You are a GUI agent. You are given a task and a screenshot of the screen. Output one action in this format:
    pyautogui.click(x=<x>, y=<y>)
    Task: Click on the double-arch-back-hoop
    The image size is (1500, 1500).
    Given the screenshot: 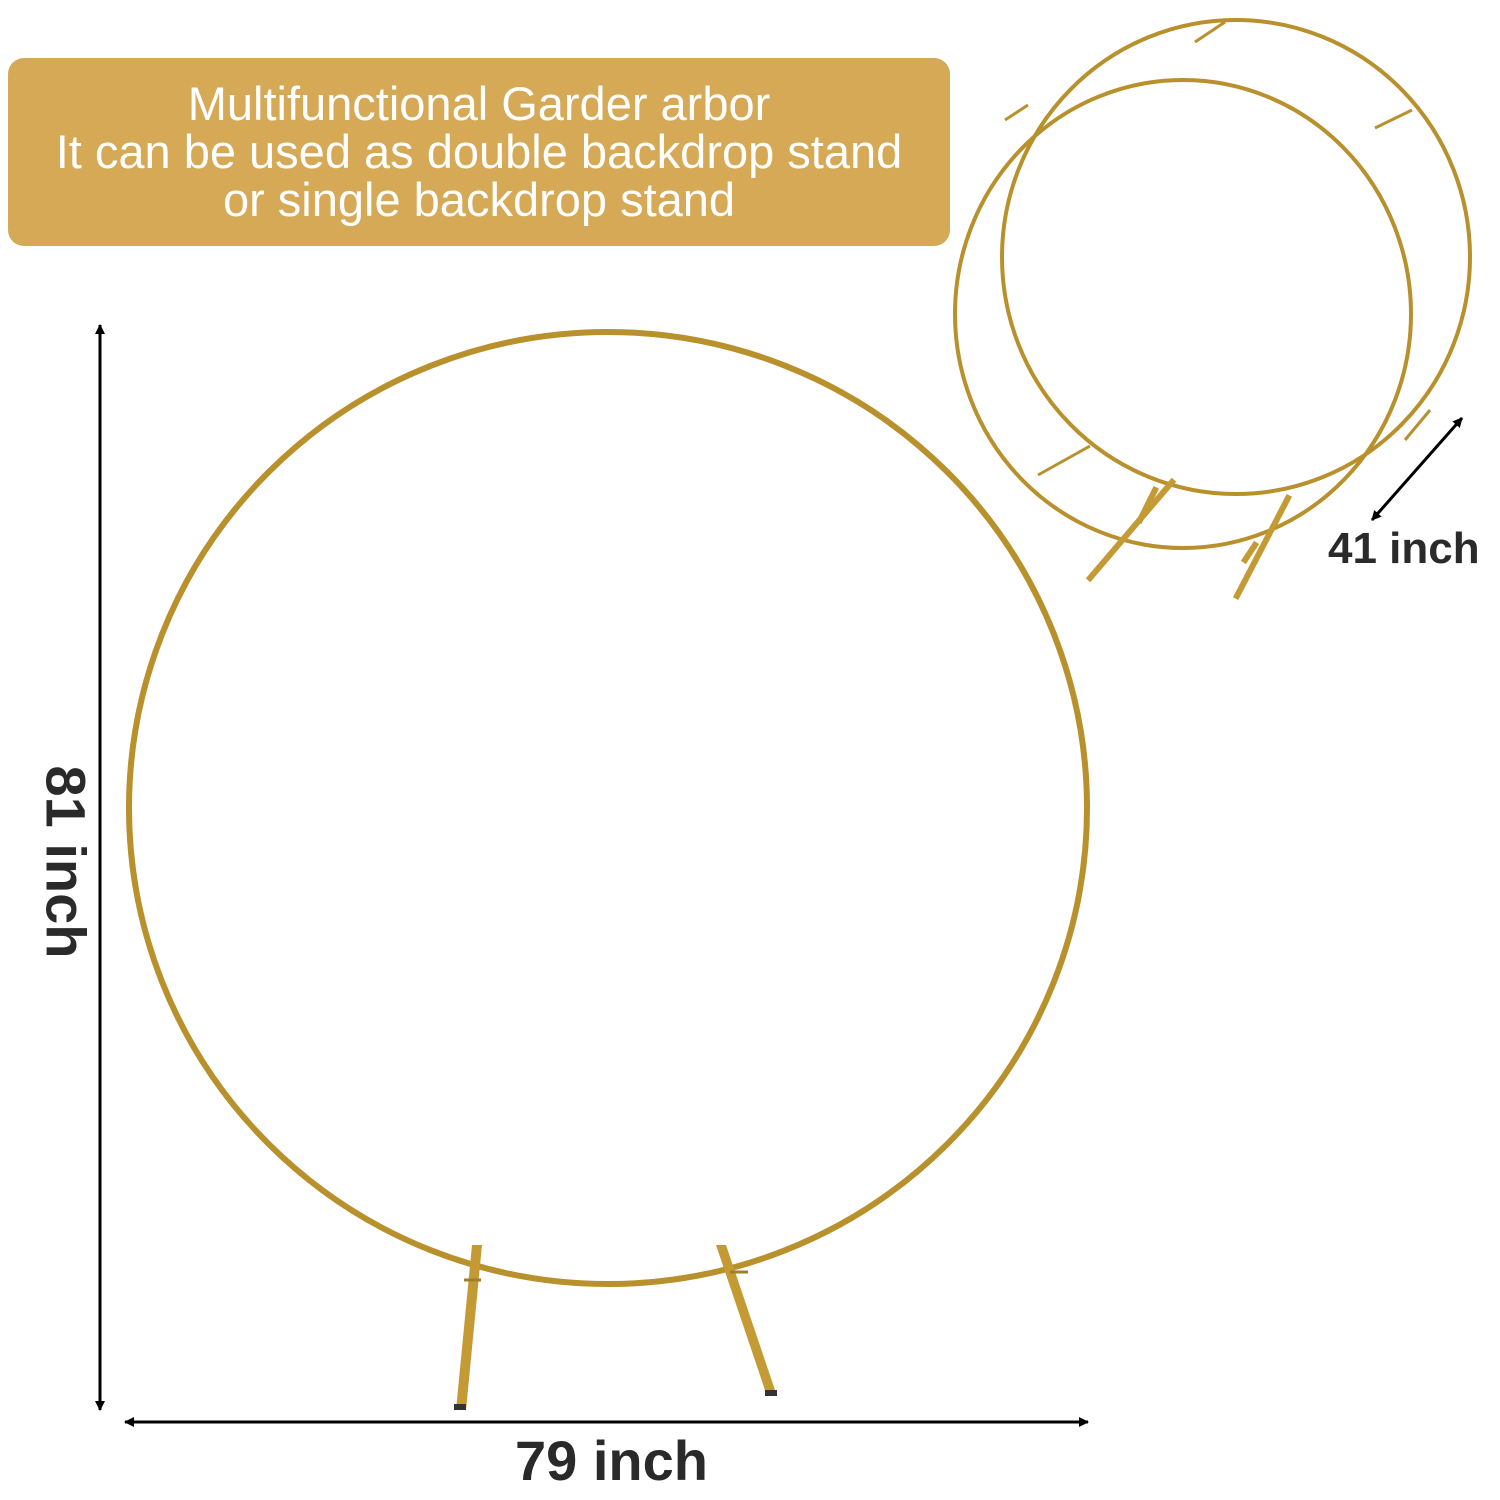 What is the action you would take?
    pyautogui.click(x=1236, y=257)
    